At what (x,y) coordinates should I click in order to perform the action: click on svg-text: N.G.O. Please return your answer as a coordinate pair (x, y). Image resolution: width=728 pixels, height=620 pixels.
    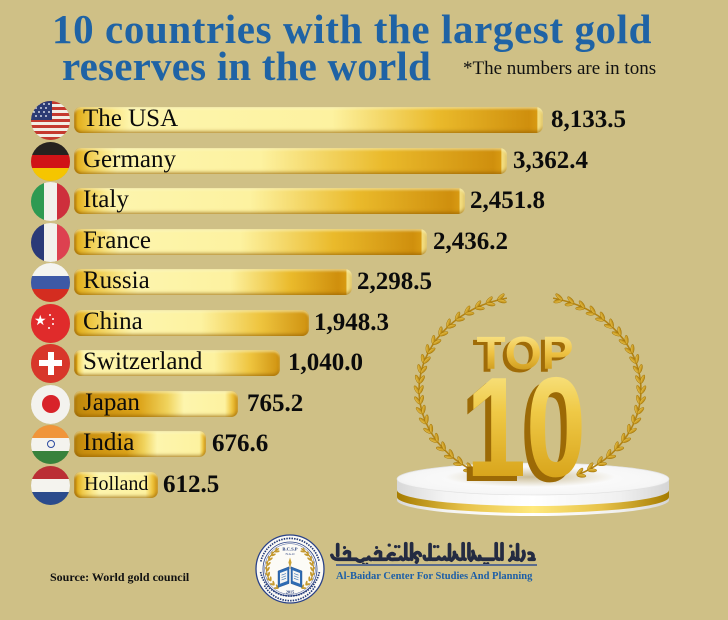
    Looking at the image, I should click on (290, 554).